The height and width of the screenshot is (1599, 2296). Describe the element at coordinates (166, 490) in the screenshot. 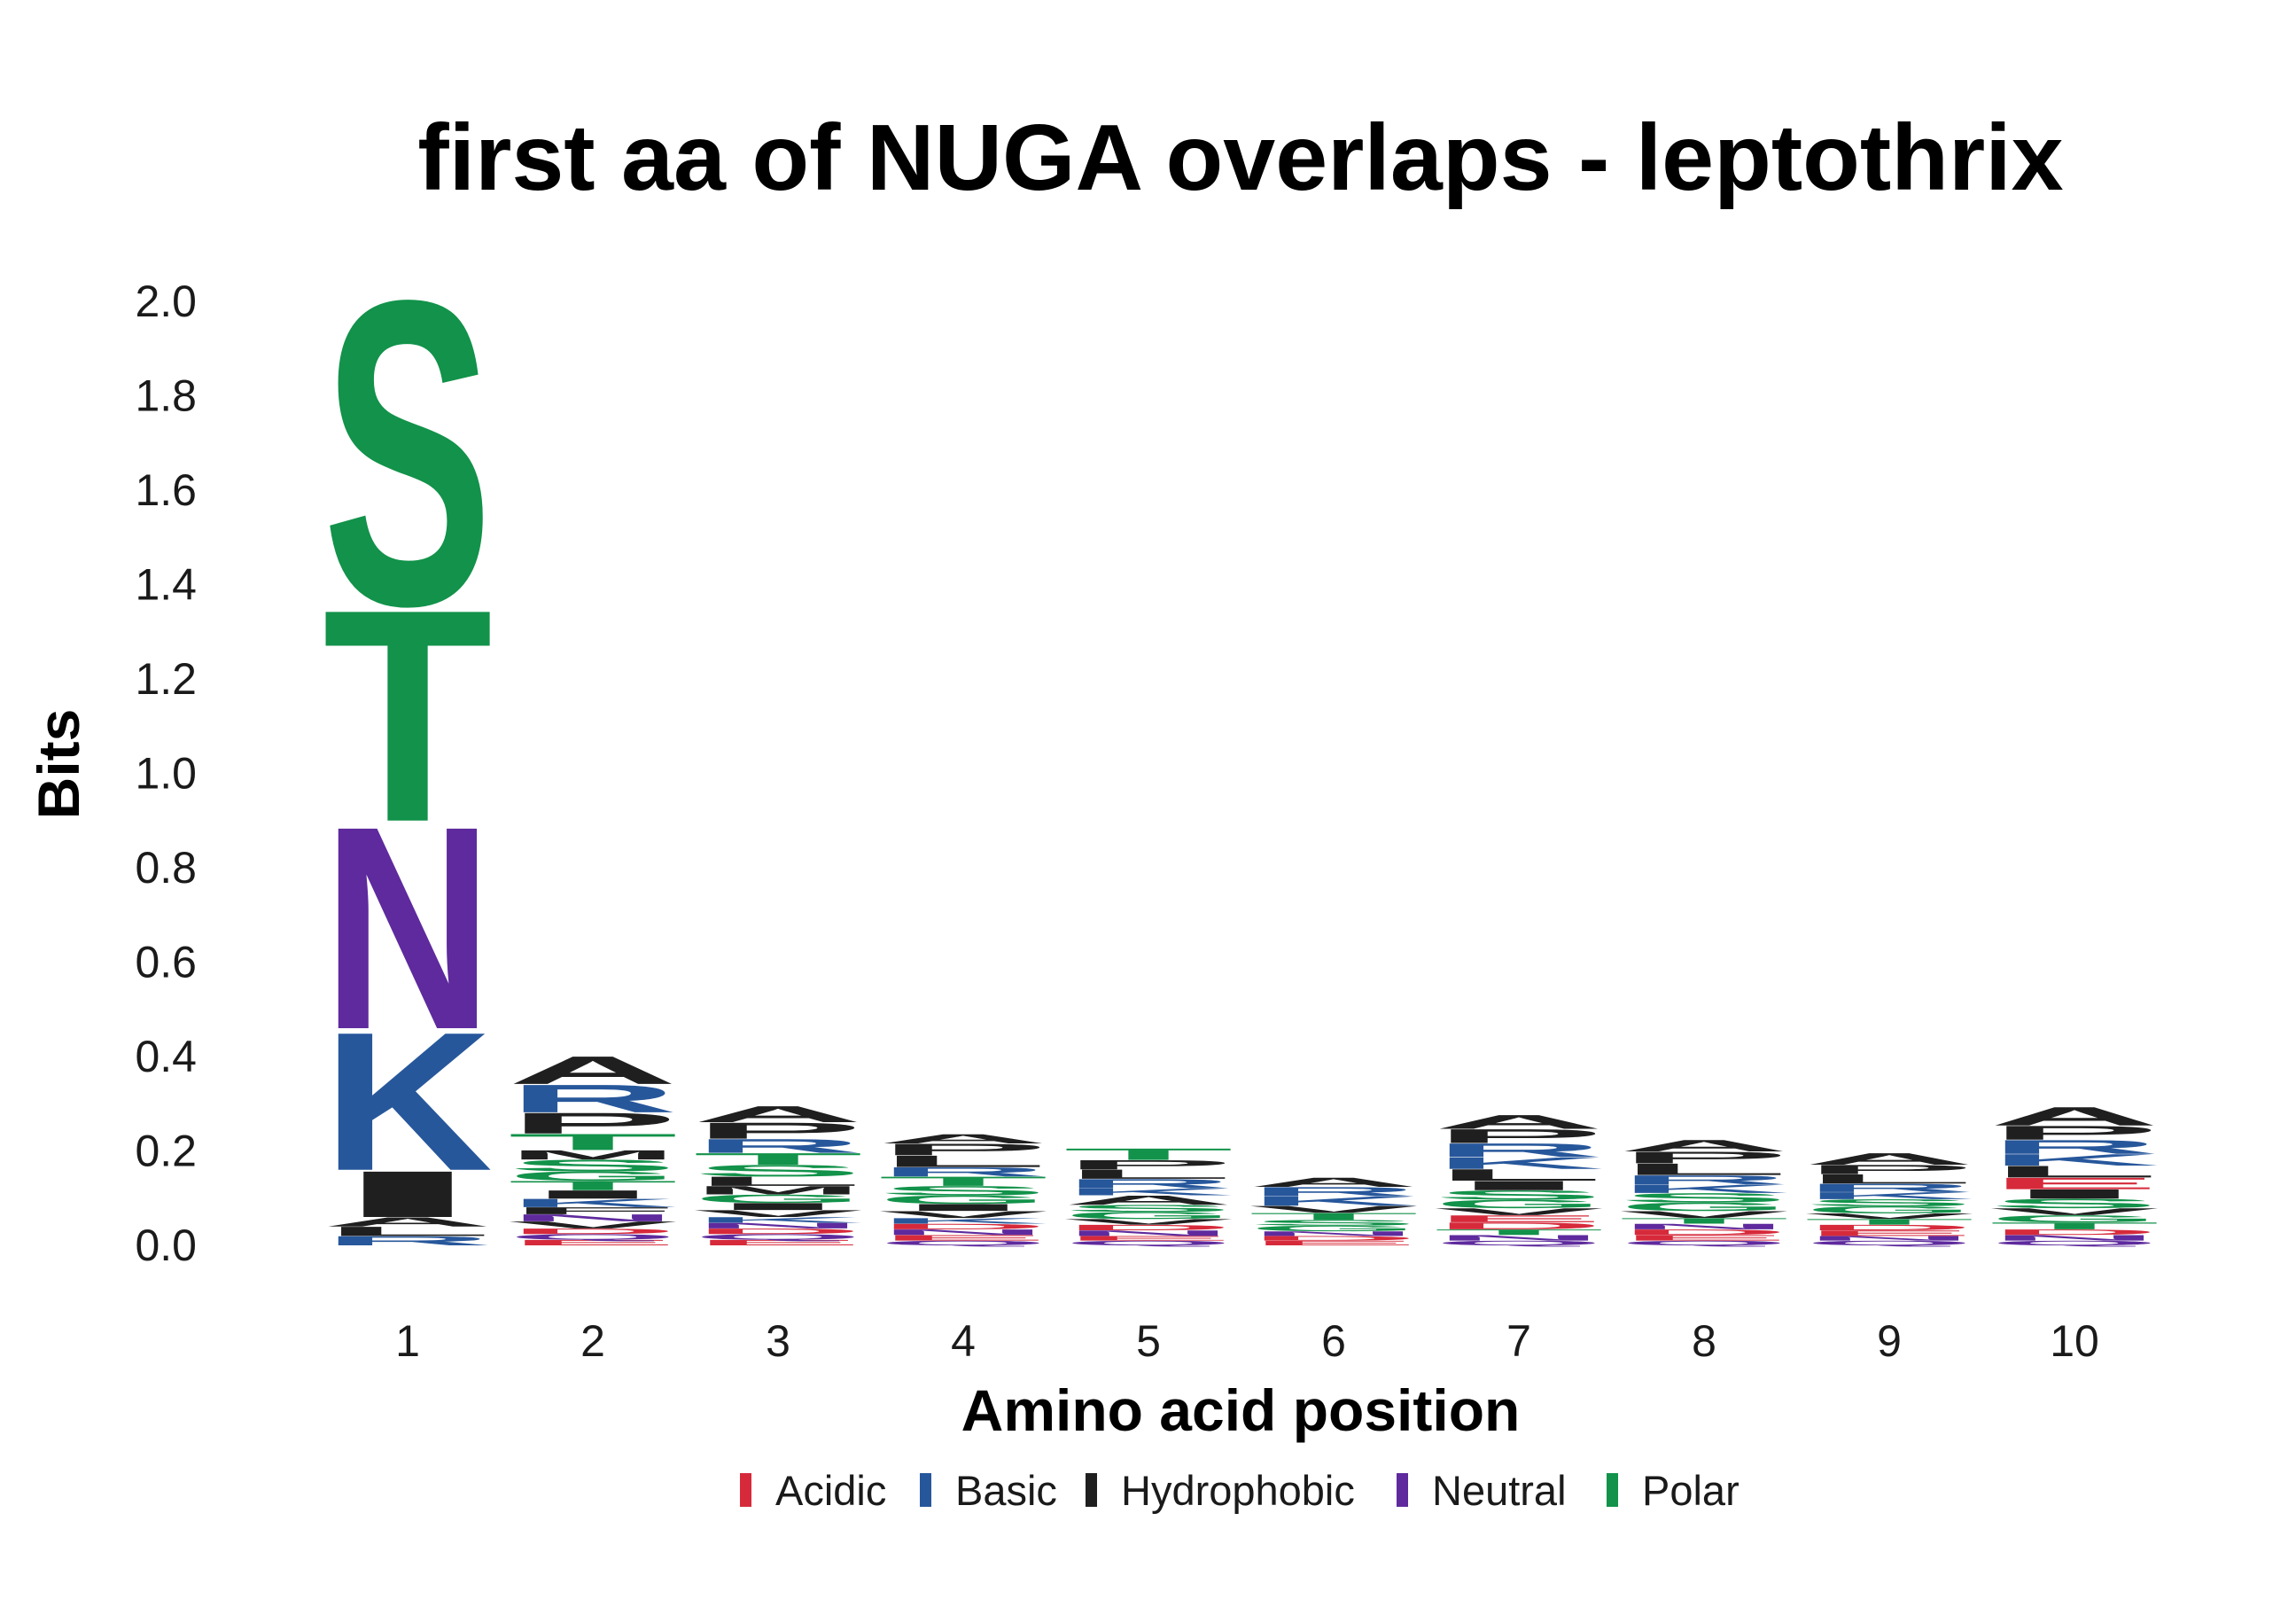

I see `y-tick-label: 1.6` at that location.